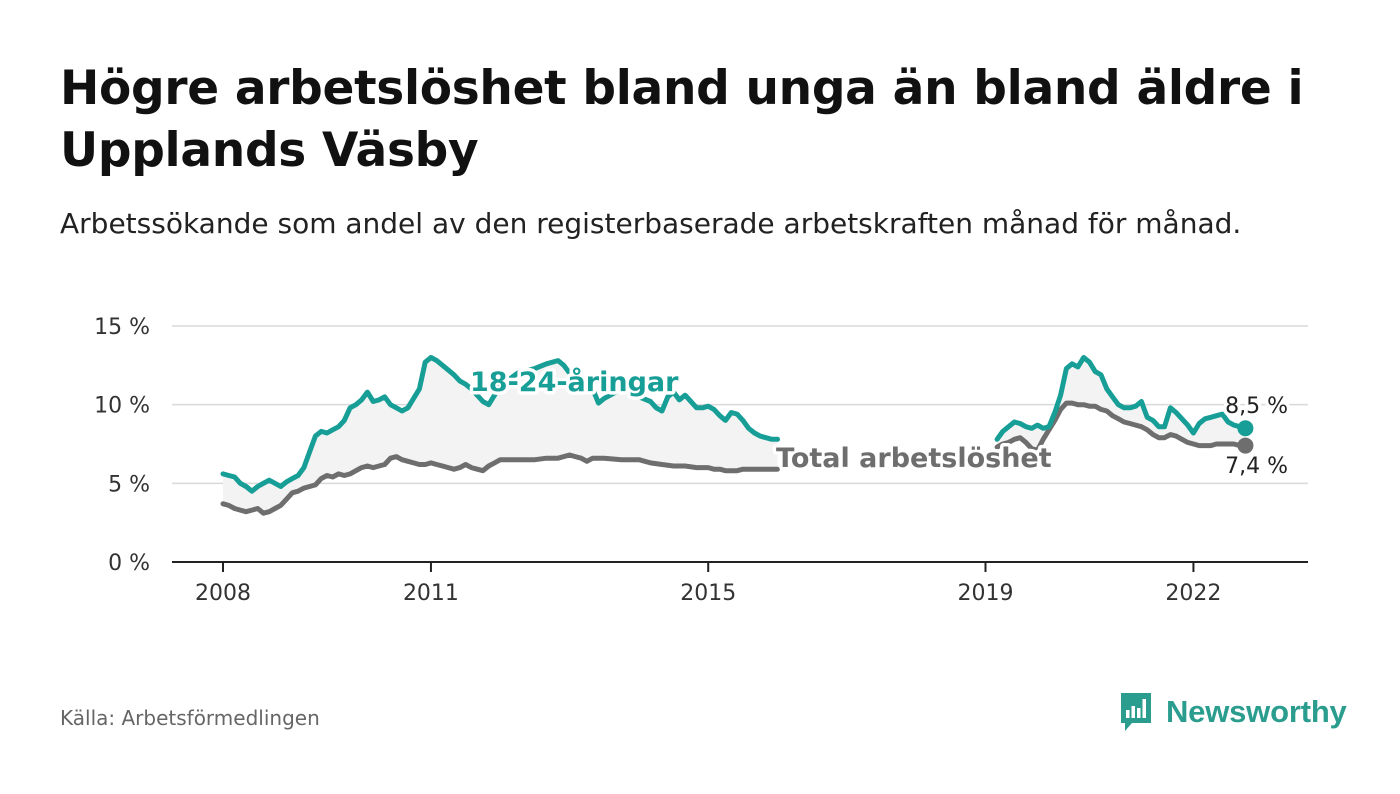  Describe the element at coordinates (1256, 406) in the screenshot. I see `end-value-youth: 8,5 %` at that location.